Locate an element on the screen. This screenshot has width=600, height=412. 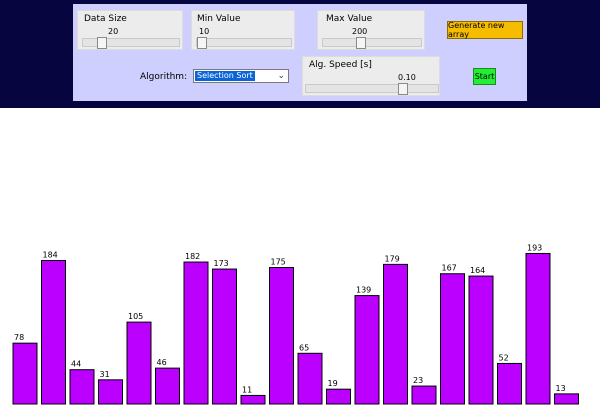
bar-value-label: 184 is located at coordinates (50, 254).